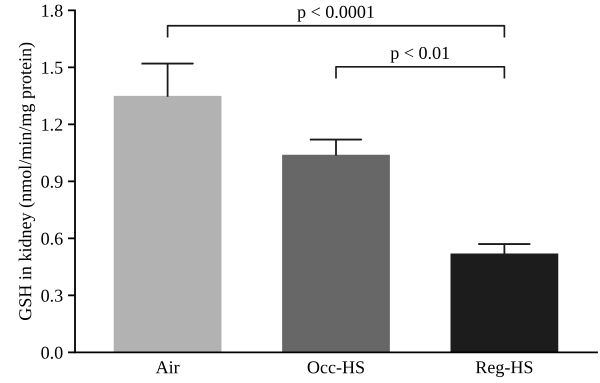 This screenshot has height=383, width=600. What do you see at coordinates (336, 367) in the screenshot?
I see `x-tick-label: Occ-HS` at bounding box center [336, 367].